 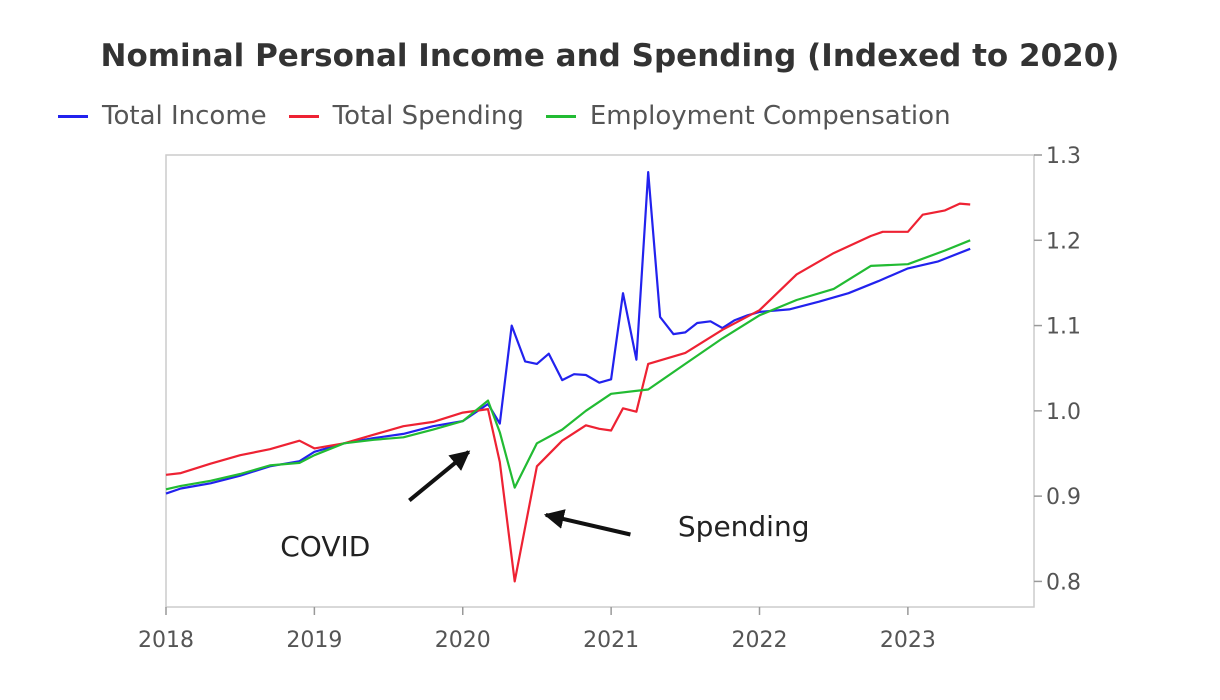 I want to click on x-tick-label-2020: 2020, so click(x=463, y=640).